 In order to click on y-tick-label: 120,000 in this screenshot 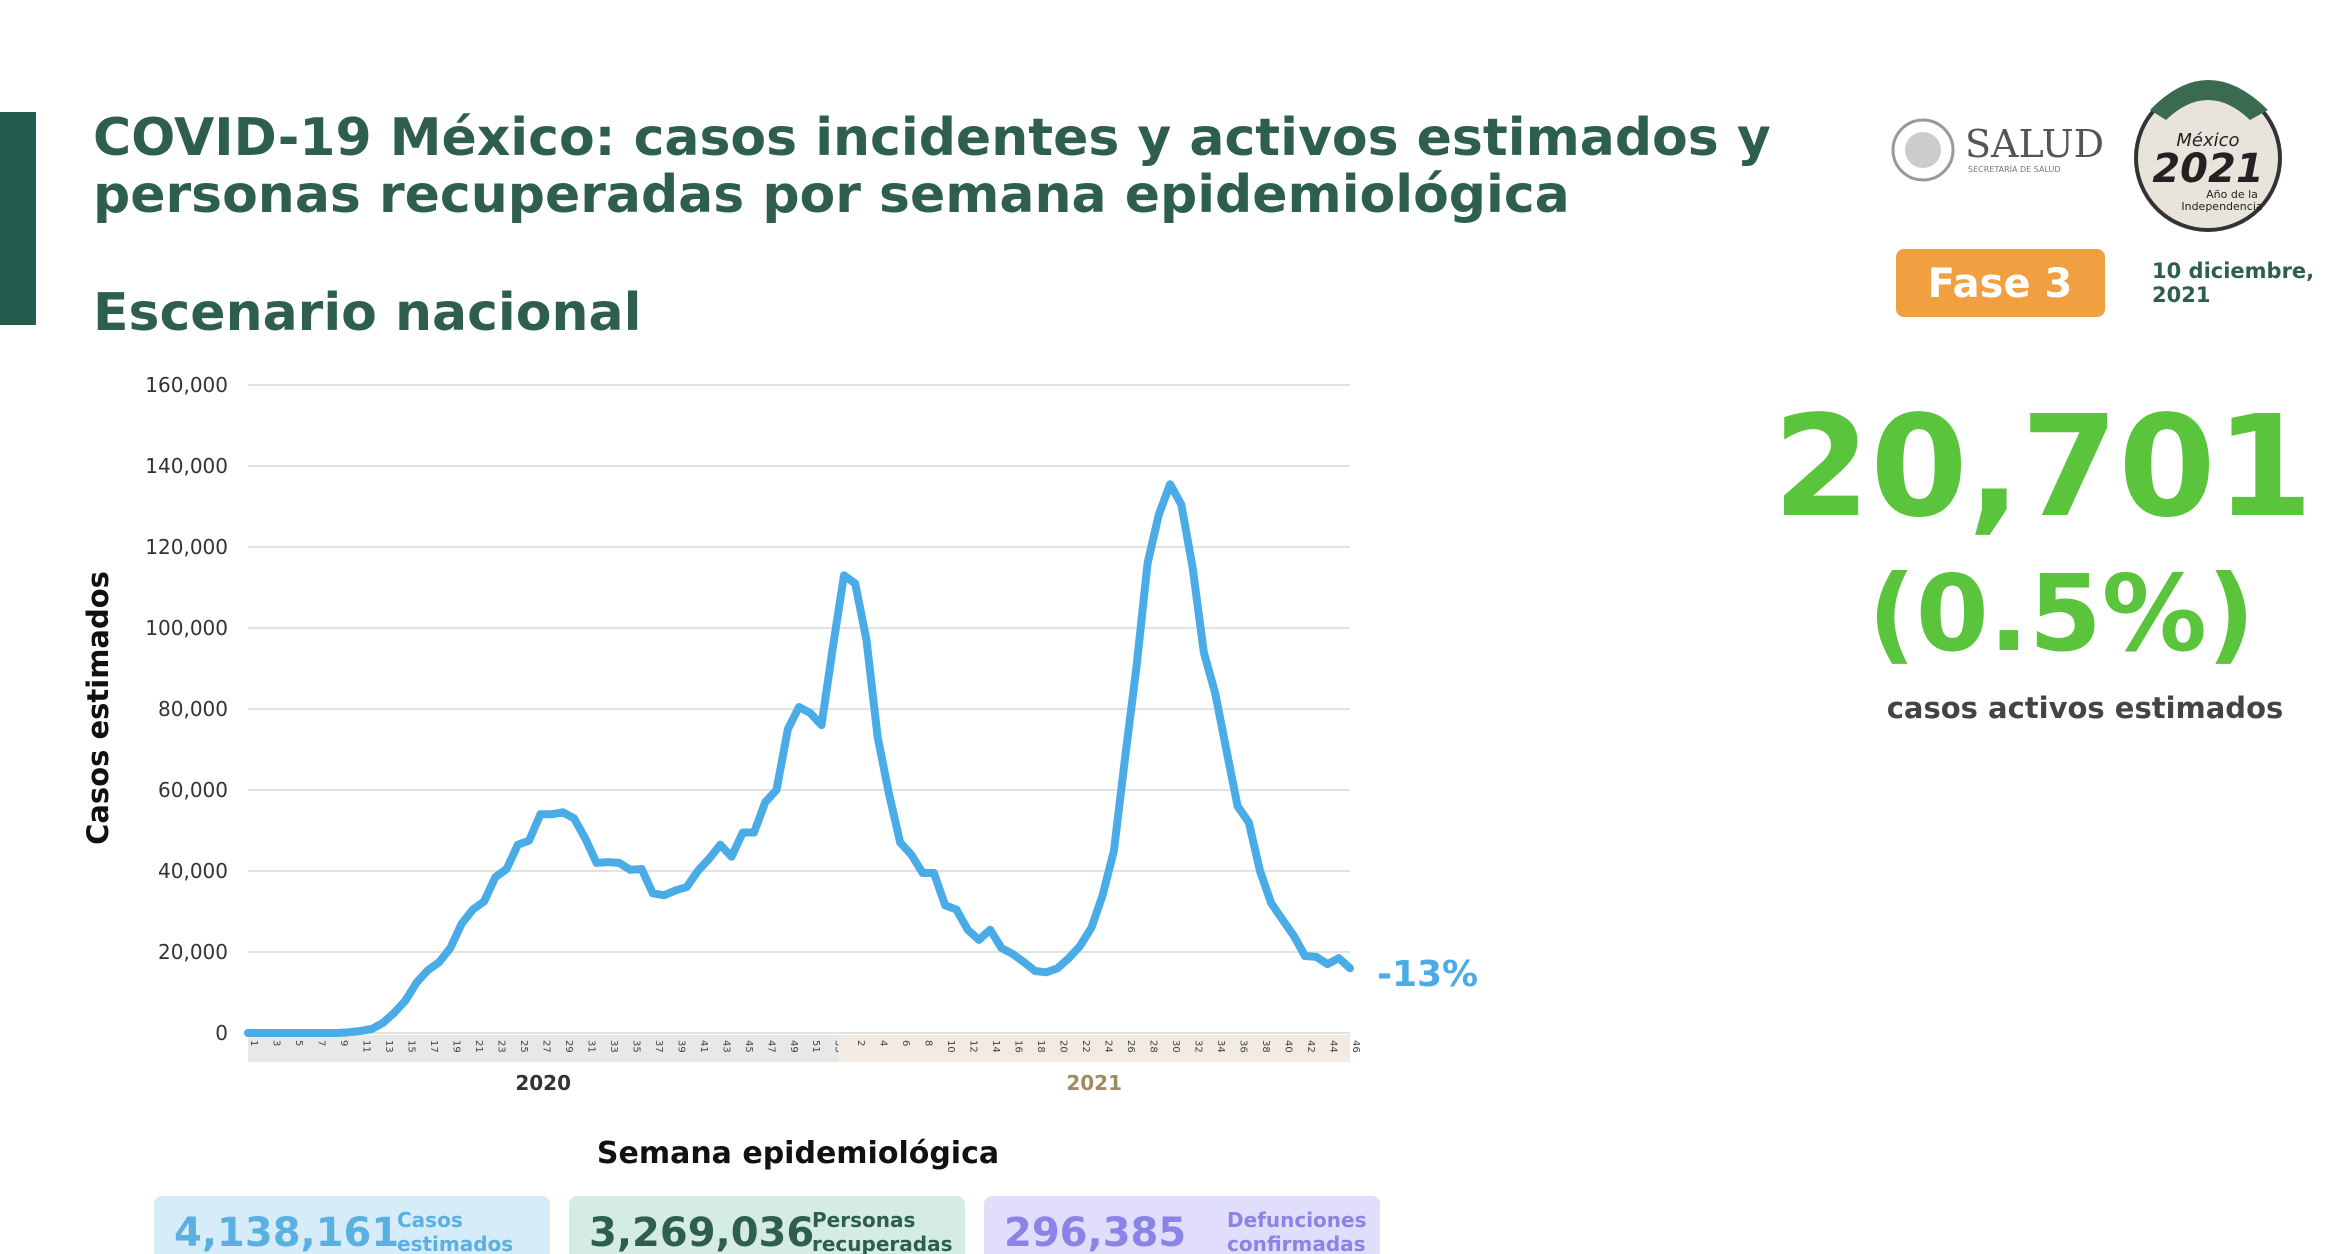, I will do `click(186, 547)`.